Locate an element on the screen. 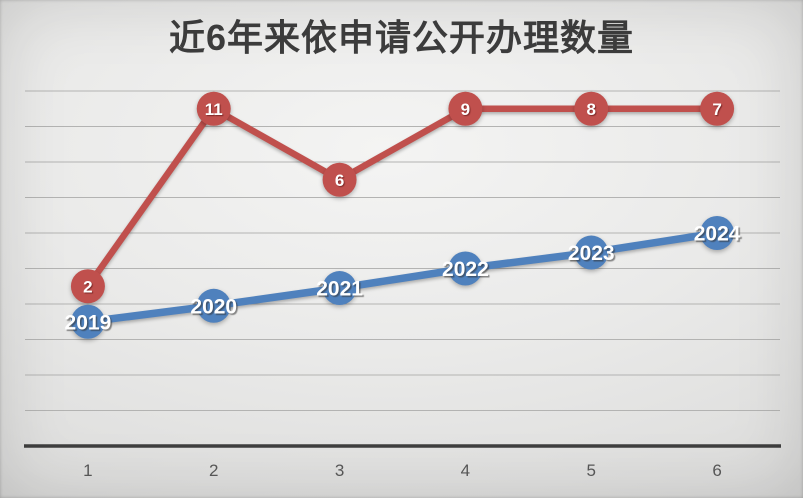 The width and height of the screenshot is (803, 498). x-tick-label: 4 is located at coordinates (465, 470).